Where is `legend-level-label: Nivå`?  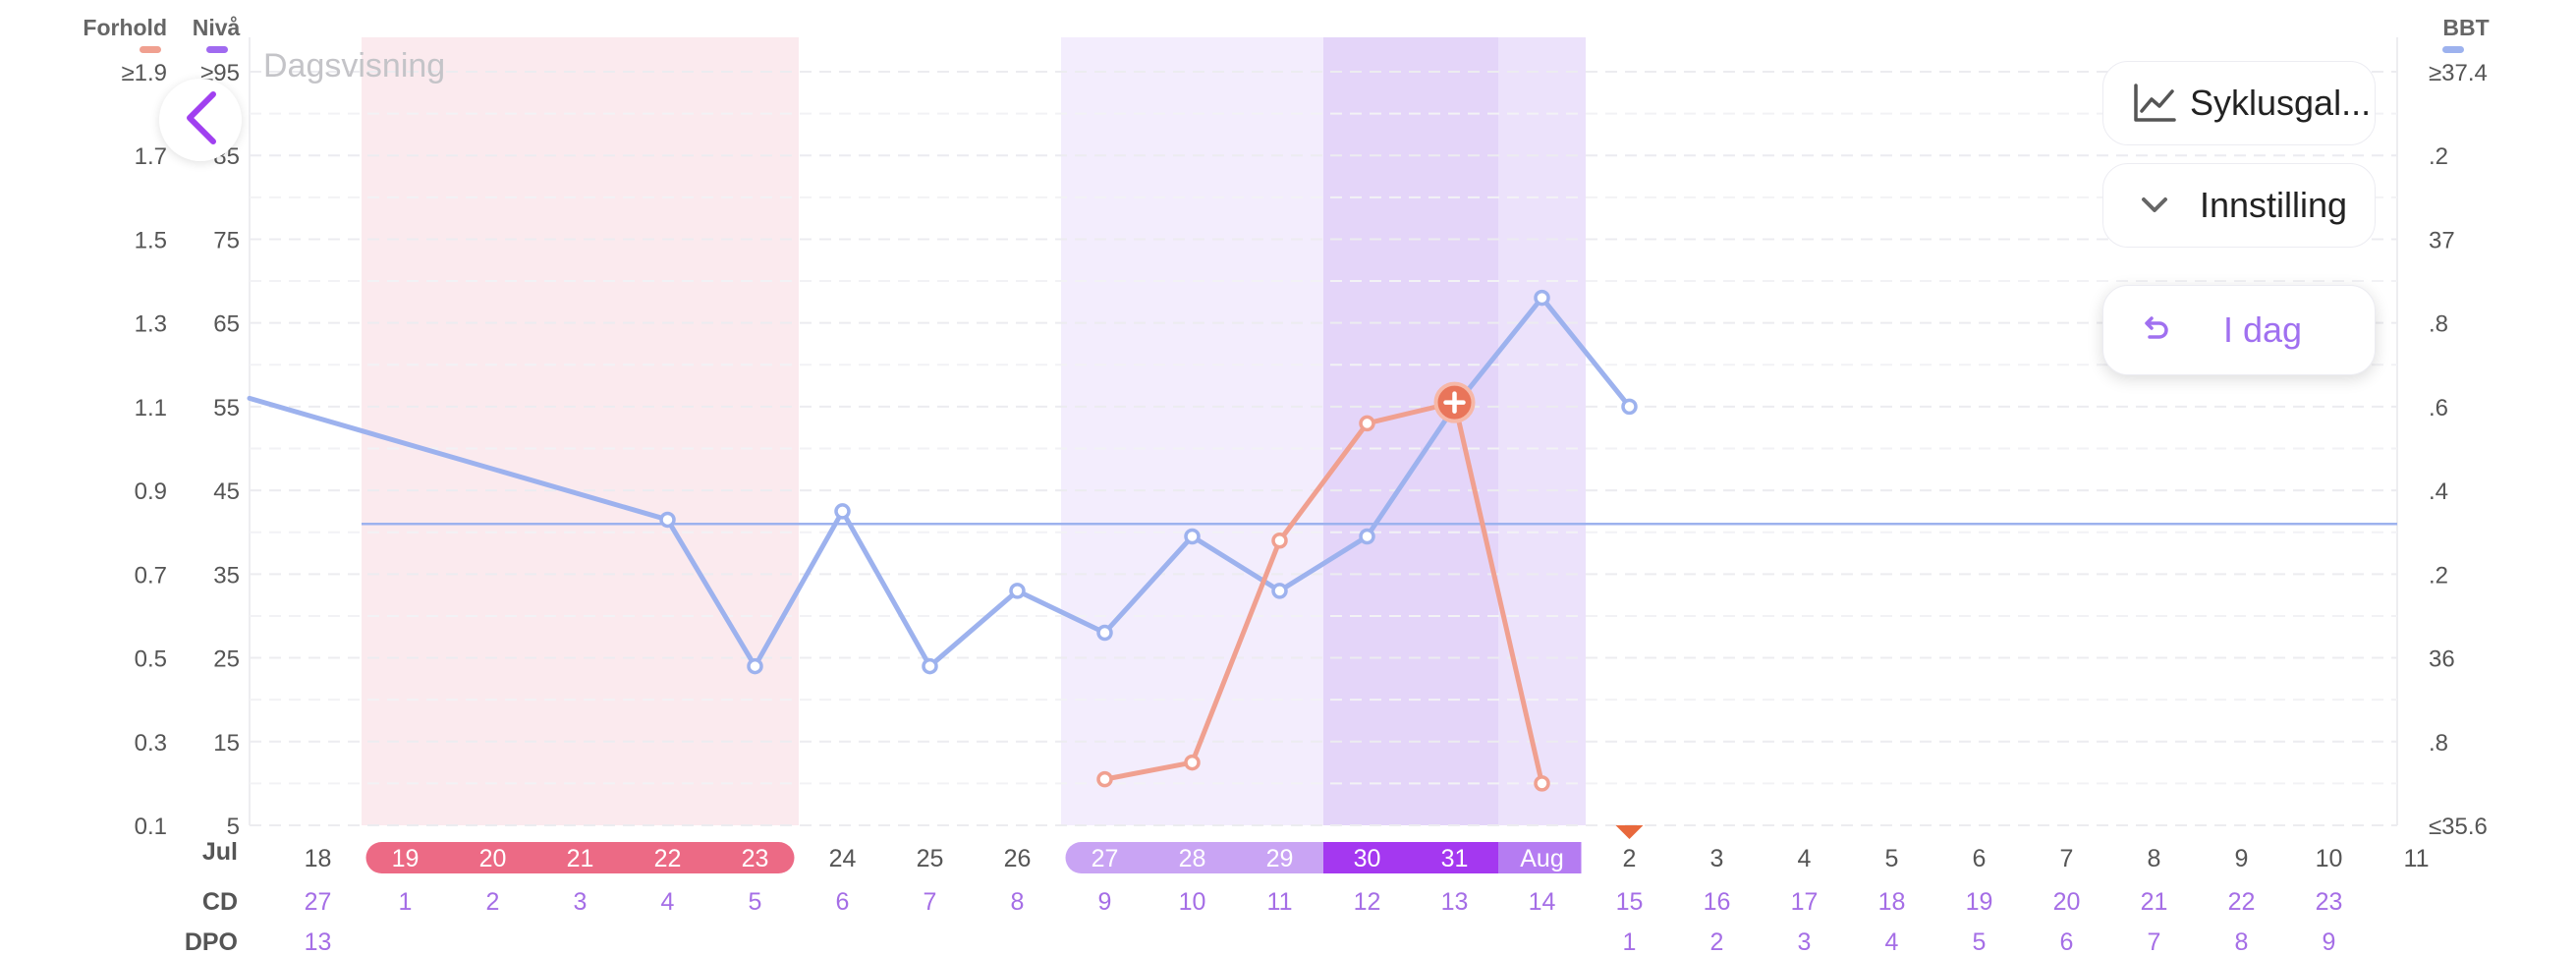
legend-level-label: Nivå is located at coordinates (217, 27).